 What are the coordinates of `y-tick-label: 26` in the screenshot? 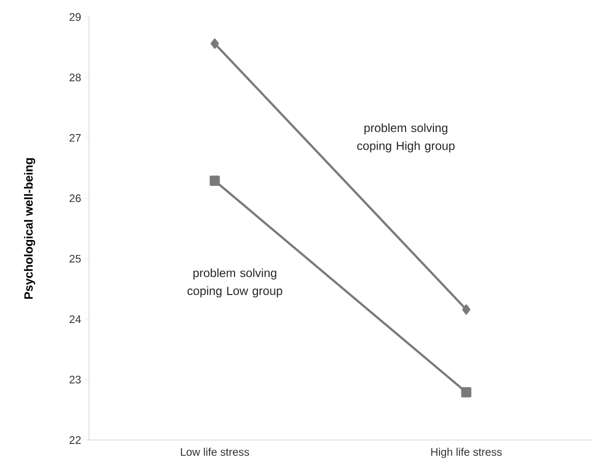 It's located at (75, 198).